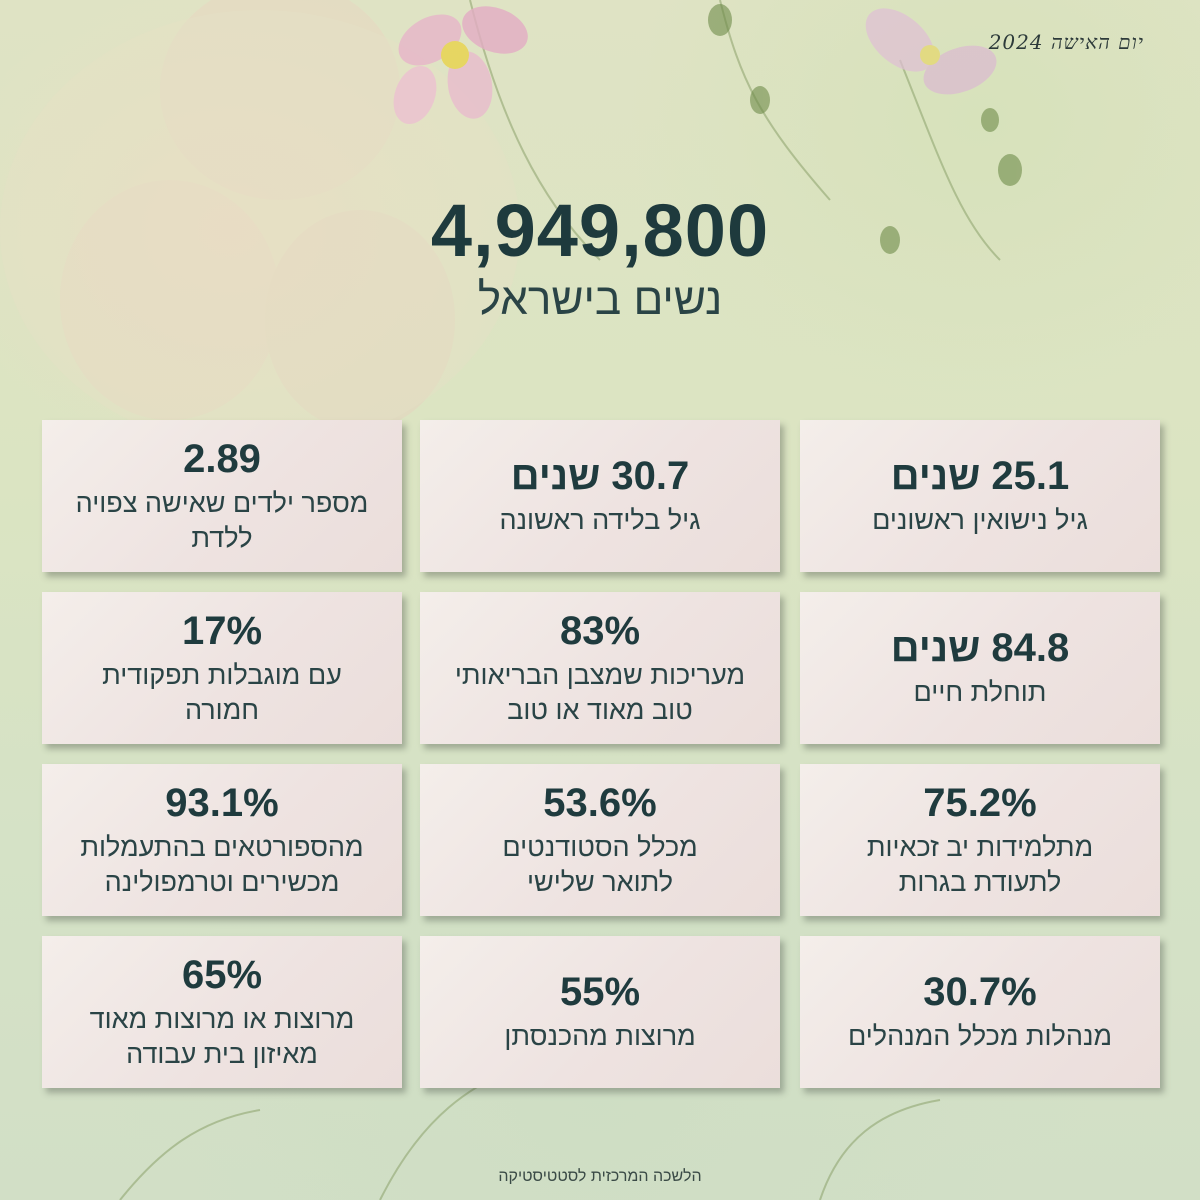  I want to click on stat-caption: מרוצות מהכנסתן, so click(600, 1036).